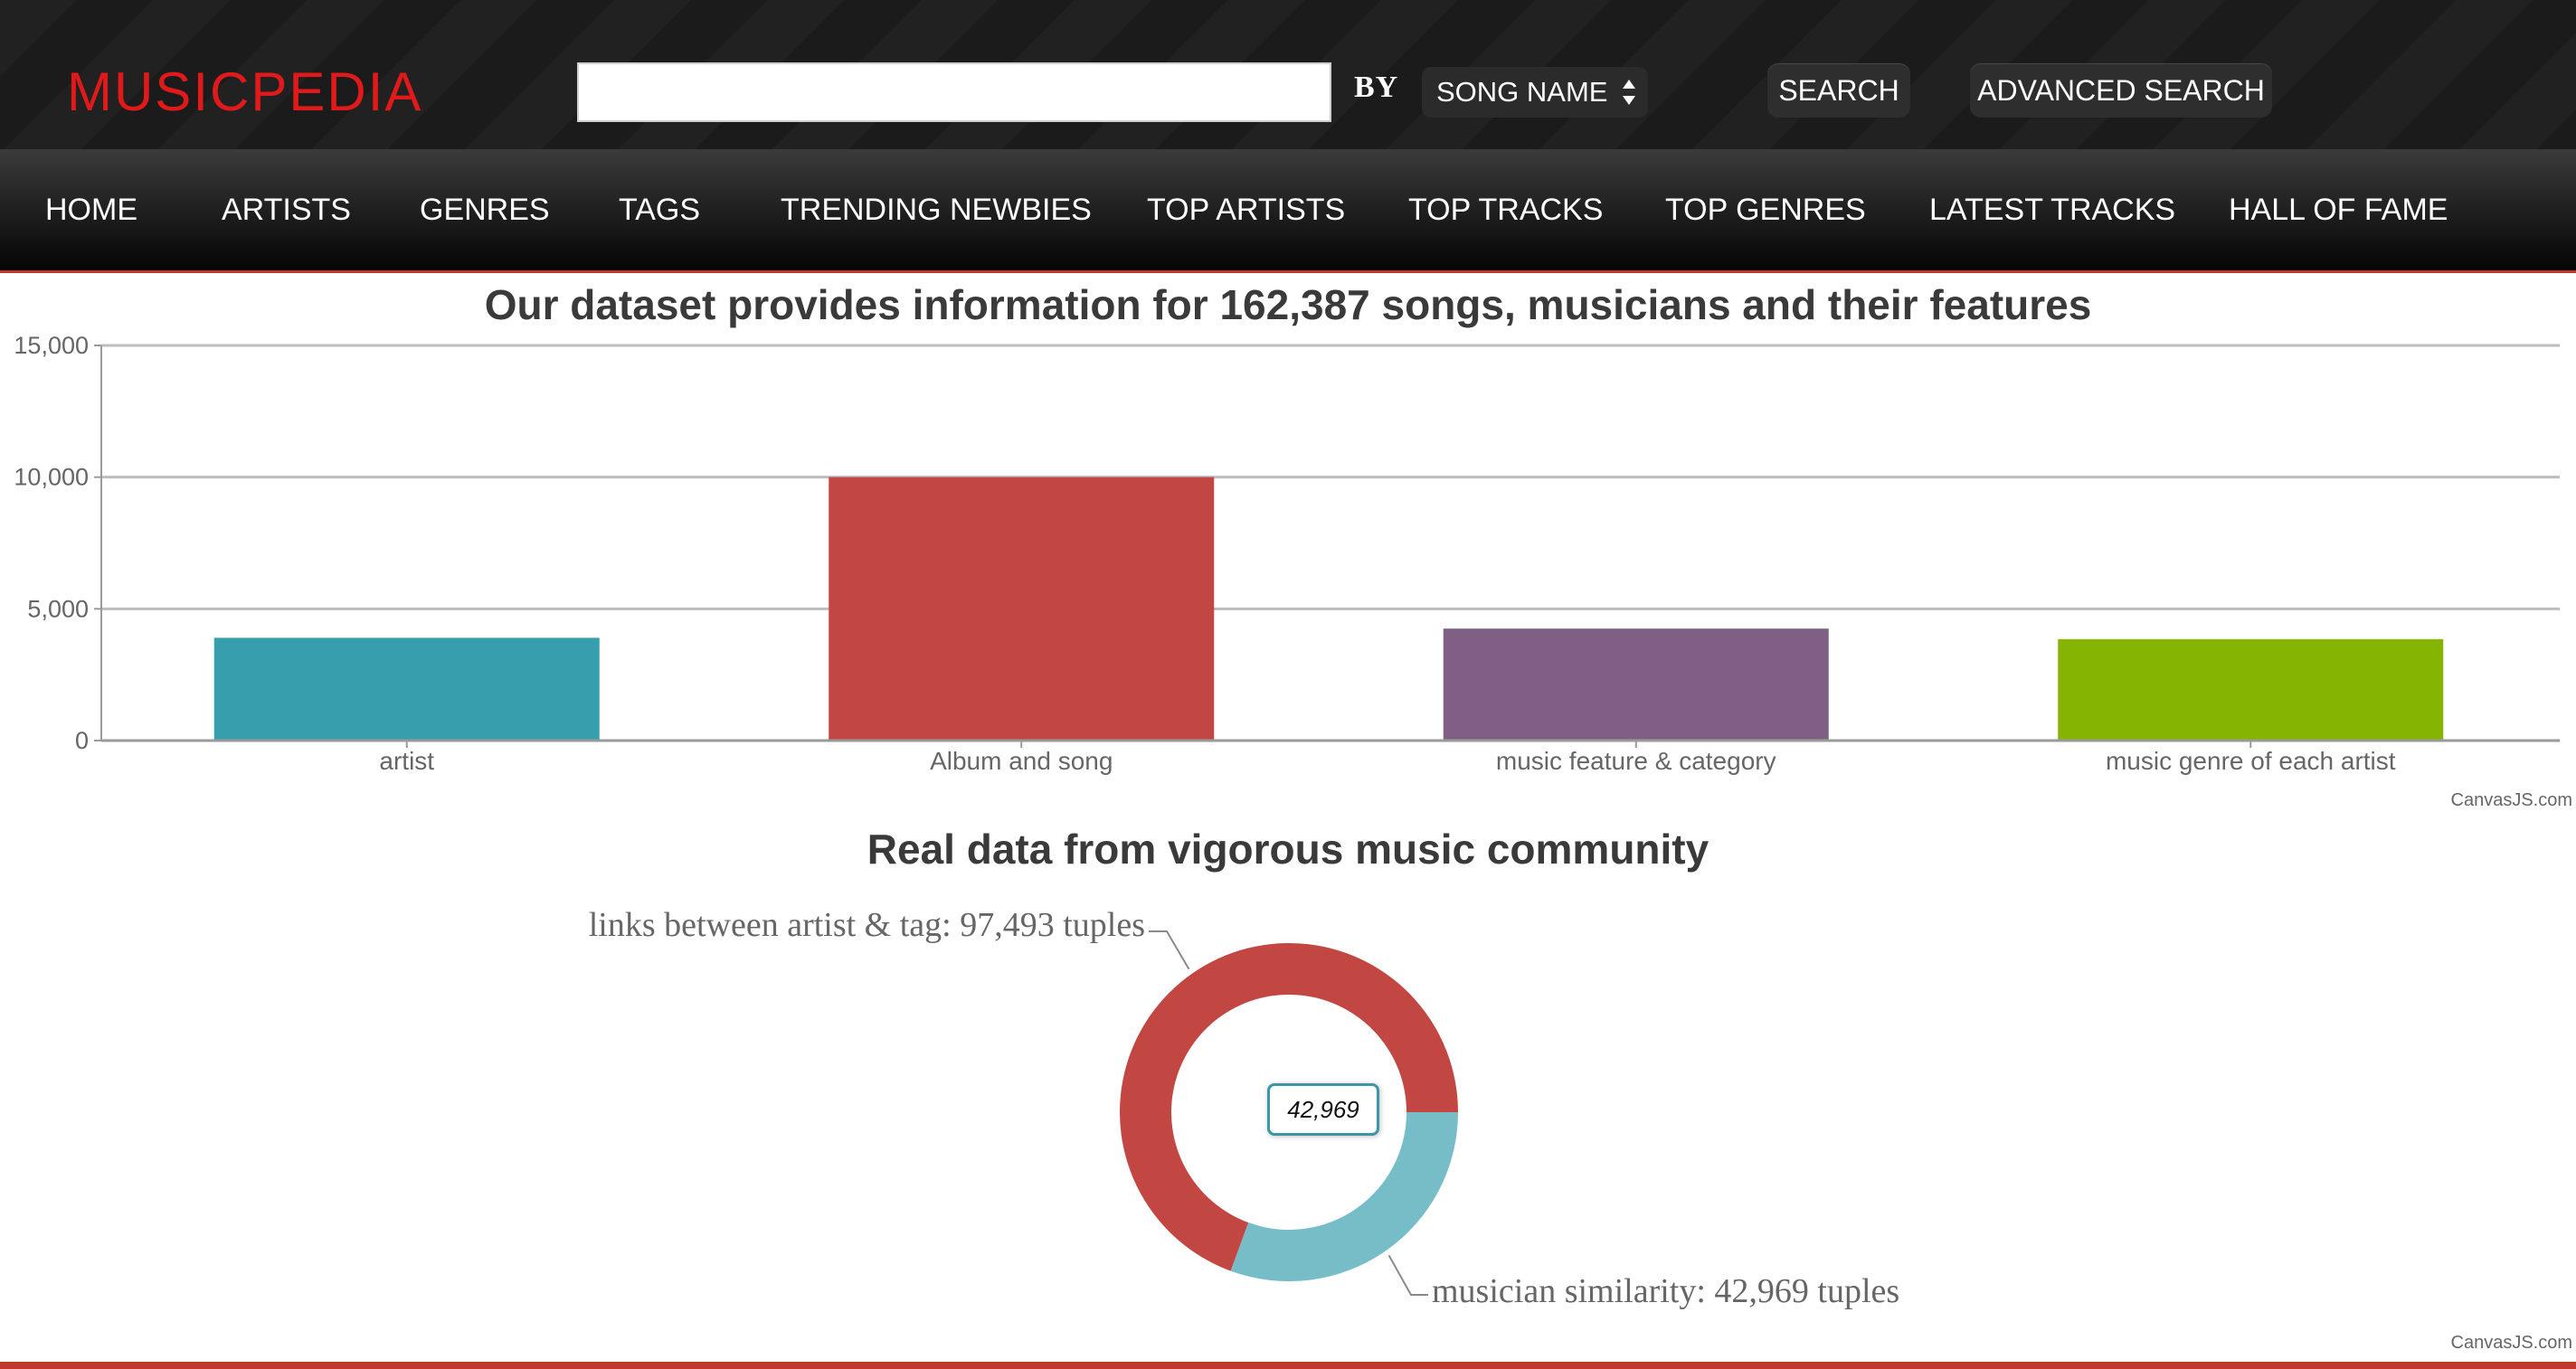 This screenshot has width=2576, height=1369. I want to click on search-by-select: SONG NAME, so click(1535, 93).